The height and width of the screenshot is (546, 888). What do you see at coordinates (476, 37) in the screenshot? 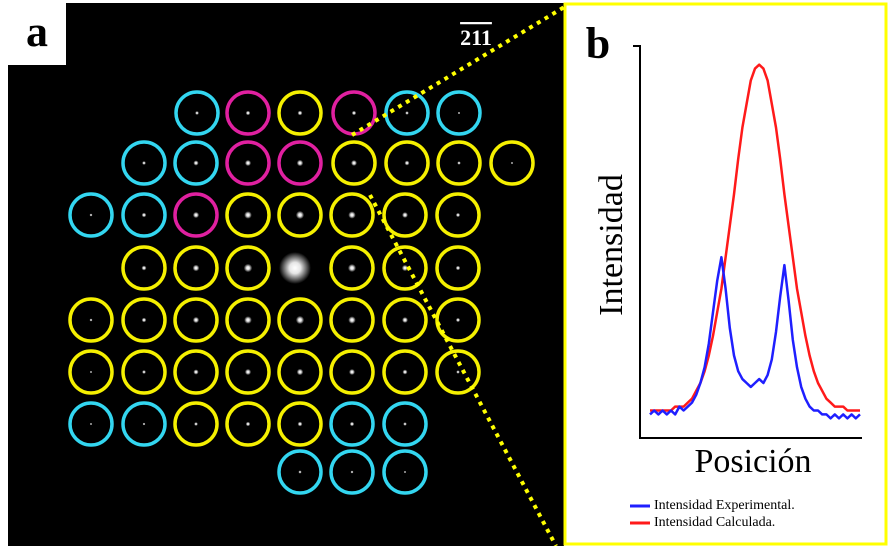
I see `zone-axis: 211` at bounding box center [476, 37].